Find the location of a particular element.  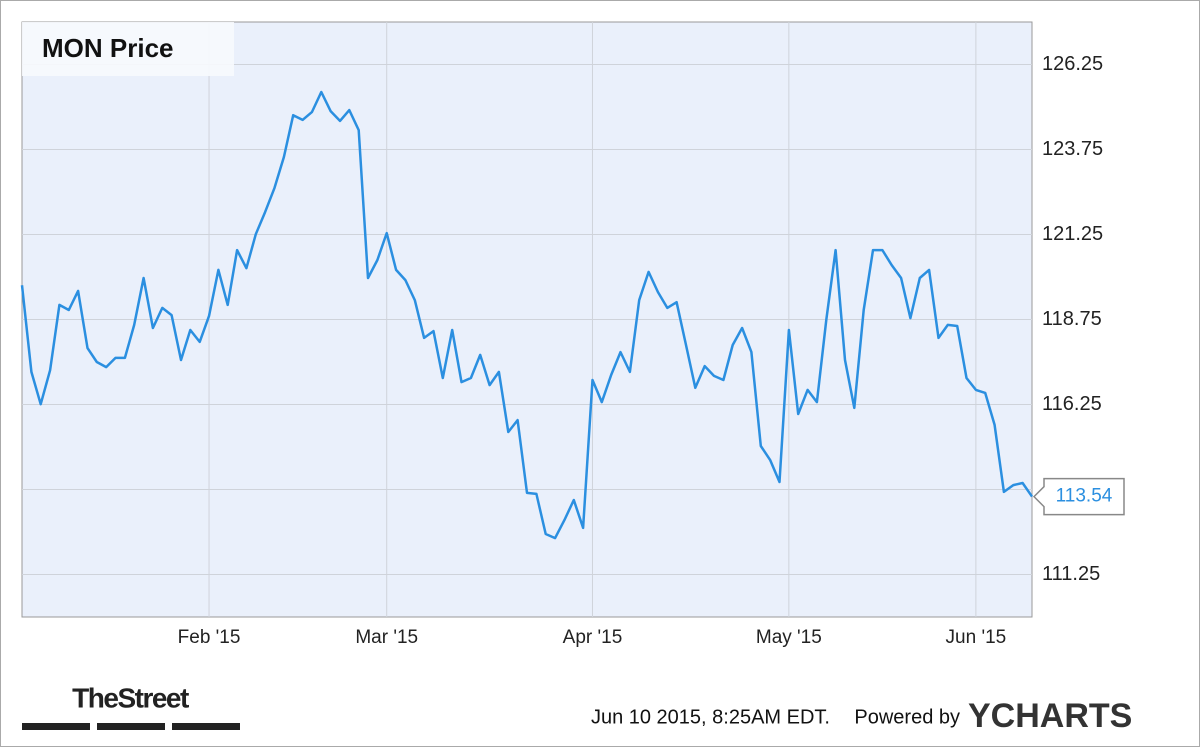

title-box is located at coordinates (128, 49).